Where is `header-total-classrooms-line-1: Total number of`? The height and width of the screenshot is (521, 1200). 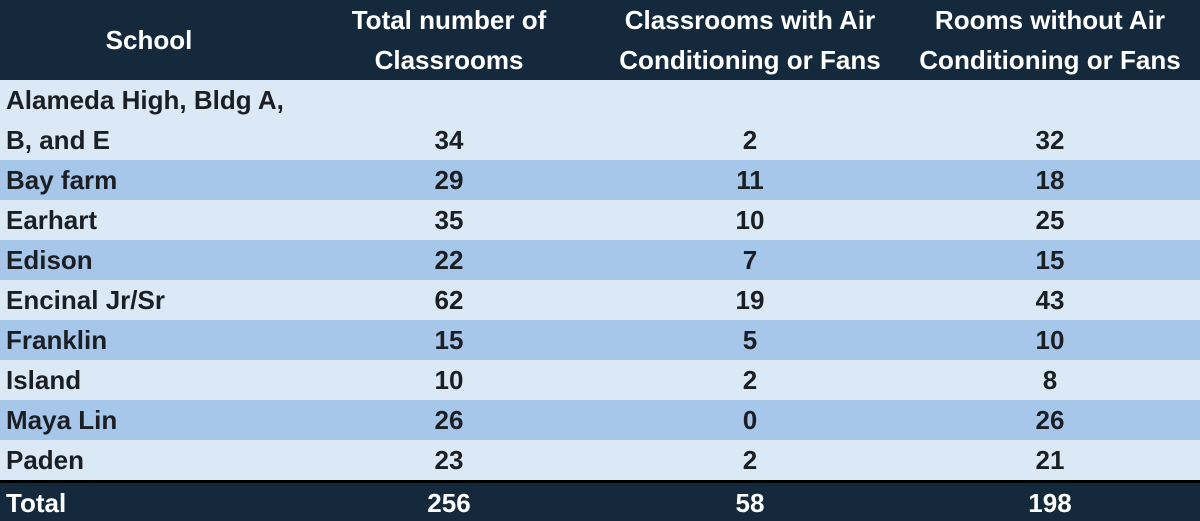 header-total-classrooms-line-1: Total number of is located at coordinates (449, 20).